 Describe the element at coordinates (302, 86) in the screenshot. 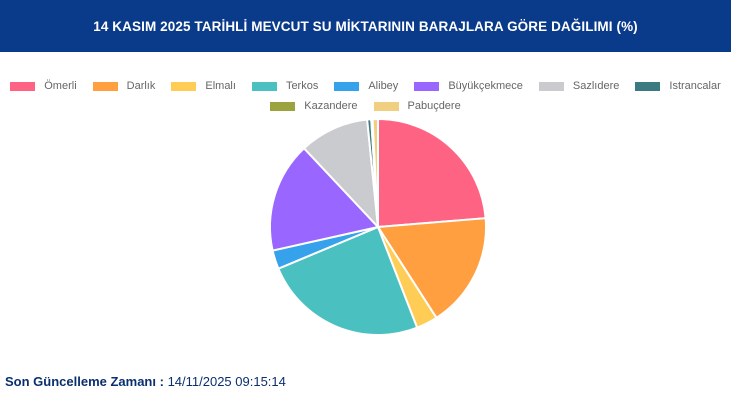

I see `legend-label: Terkos` at that location.